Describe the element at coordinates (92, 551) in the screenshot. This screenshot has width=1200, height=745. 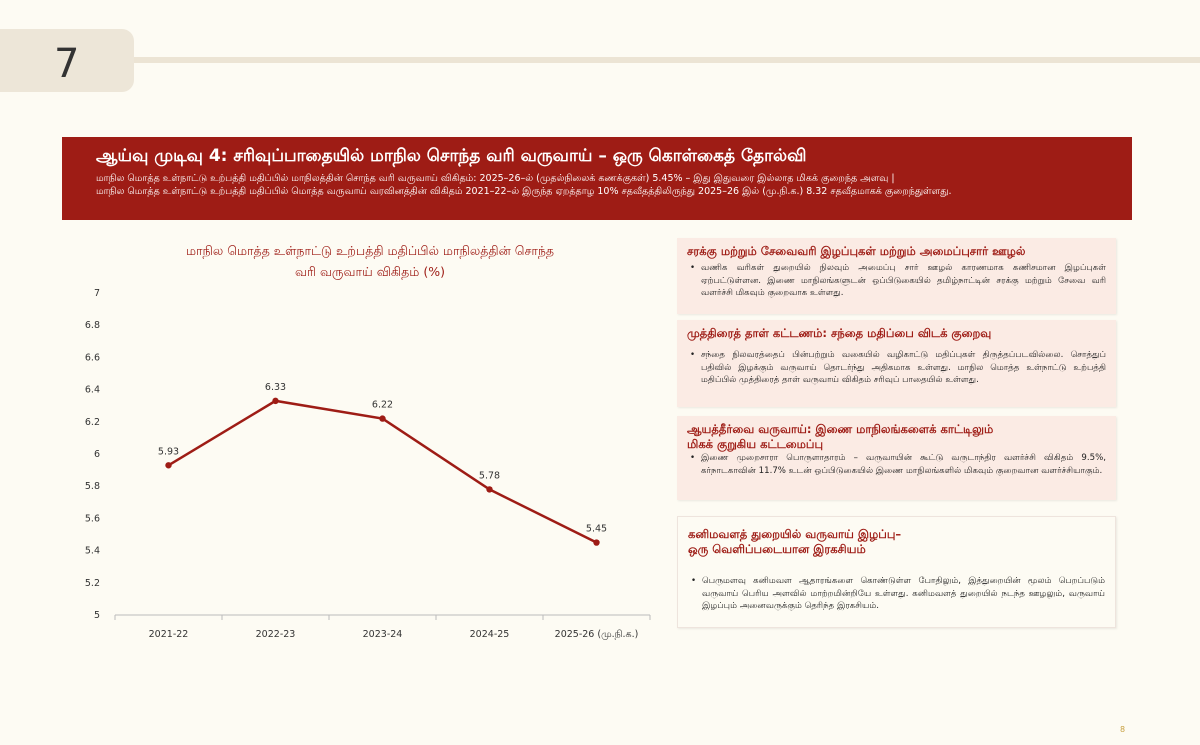
I see `y-tick-label: 5.4` at that location.